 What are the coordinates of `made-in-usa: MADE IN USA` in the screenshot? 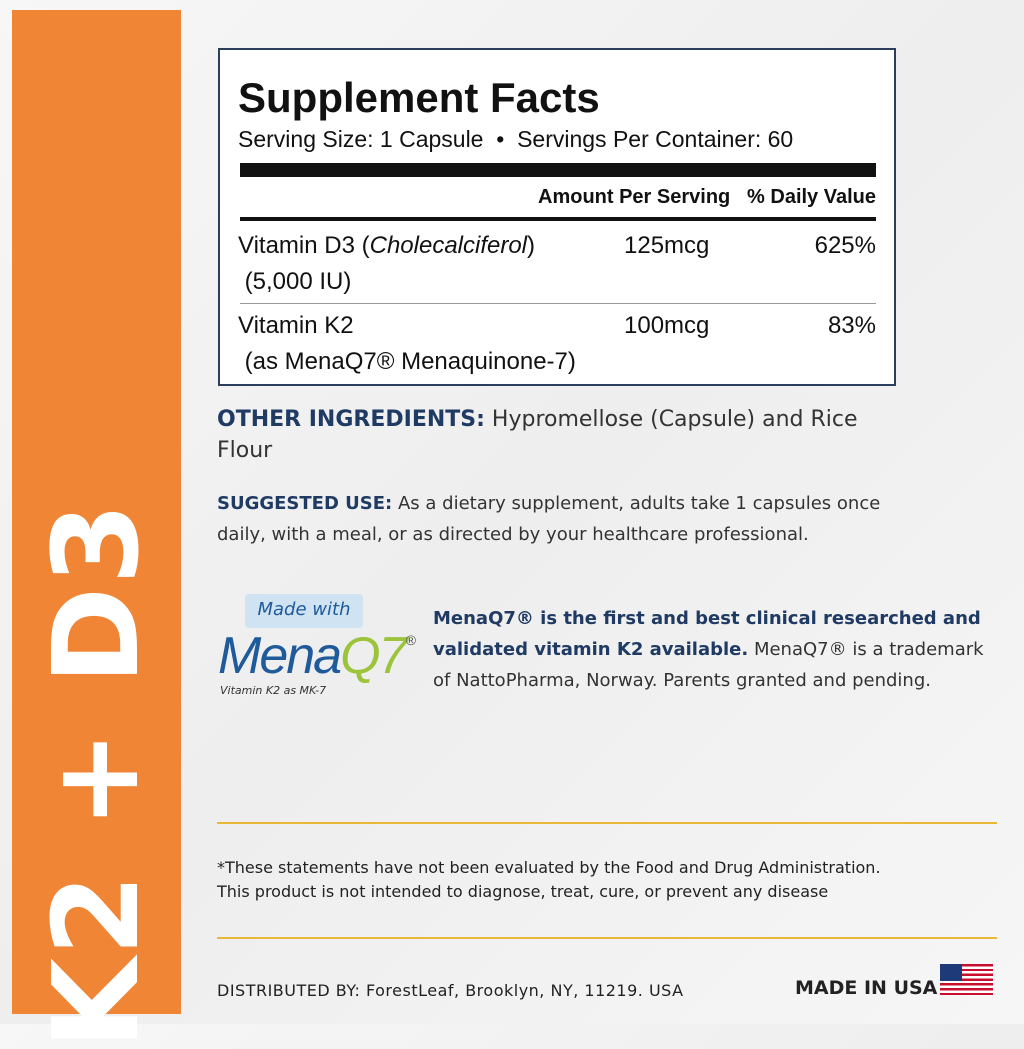 It's located at (866, 988).